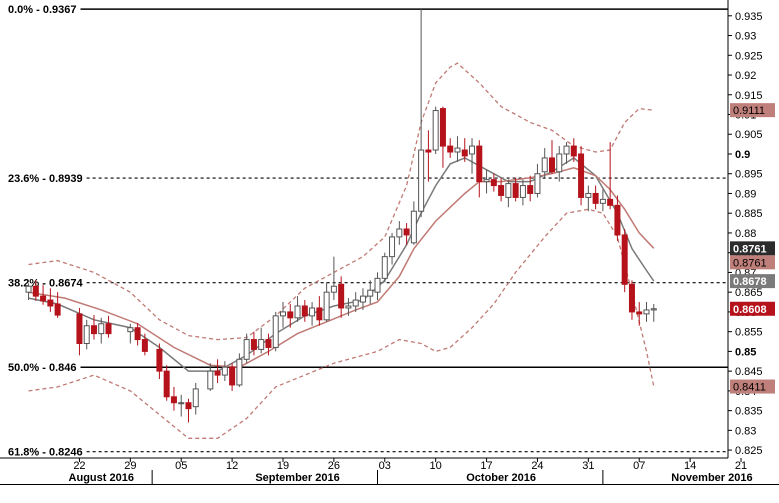  What do you see at coordinates (42, 10) in the screenshot?
I see `fib-level-label: 0.0% - 0.9367` at bounding box center [42, 10].